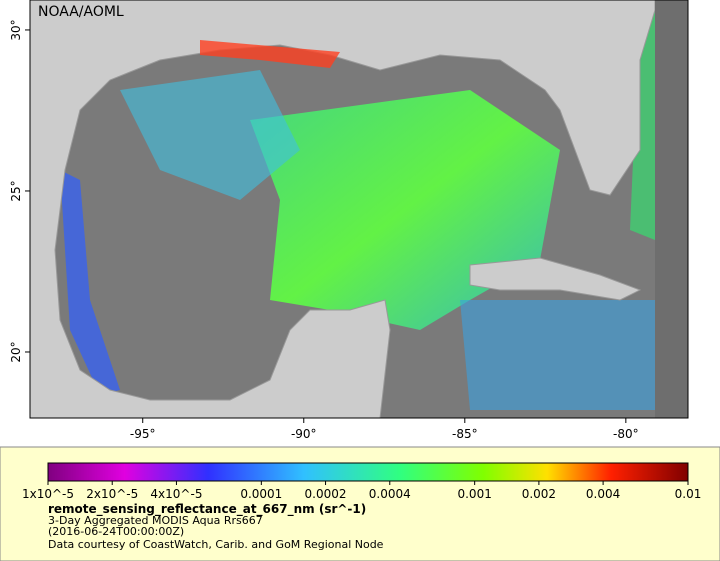 This screenshot has width=720, height=561. I want to click on lon-label: -85°, so click(465, 434).